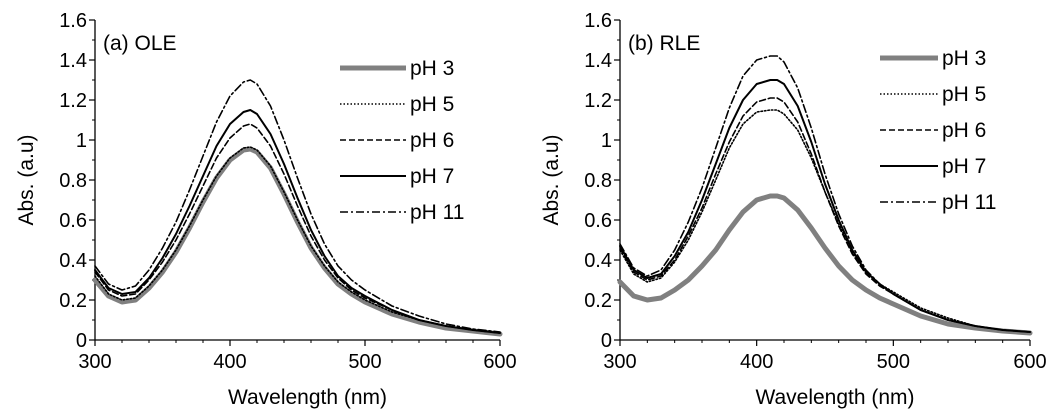 The height and width of the screenshot is (410, 1052). I want to click on panel-label: (b) RLE, so click(664, 43).